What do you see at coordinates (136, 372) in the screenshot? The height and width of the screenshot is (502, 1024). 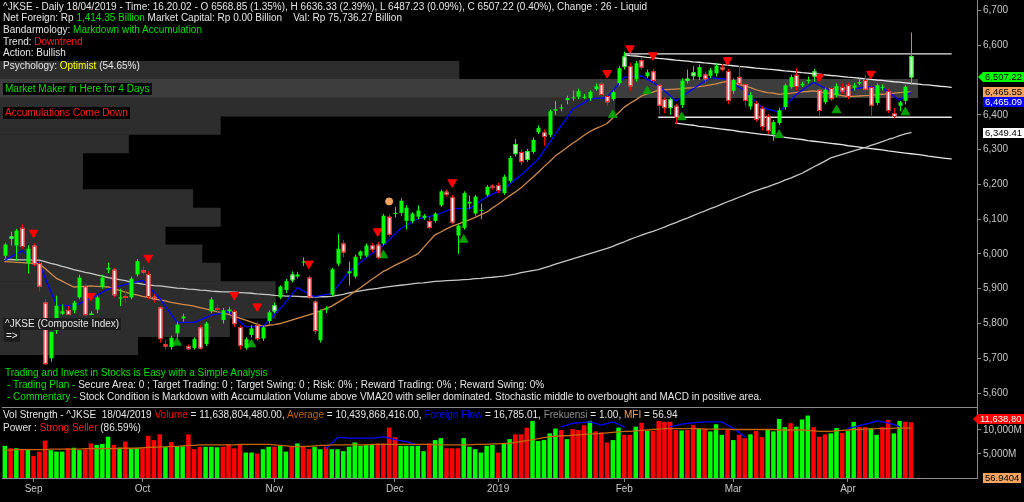 I see `annotation: Trading and Invest in Stocks is Easy with a Simple Analysis` at bounding box center [136, 372].